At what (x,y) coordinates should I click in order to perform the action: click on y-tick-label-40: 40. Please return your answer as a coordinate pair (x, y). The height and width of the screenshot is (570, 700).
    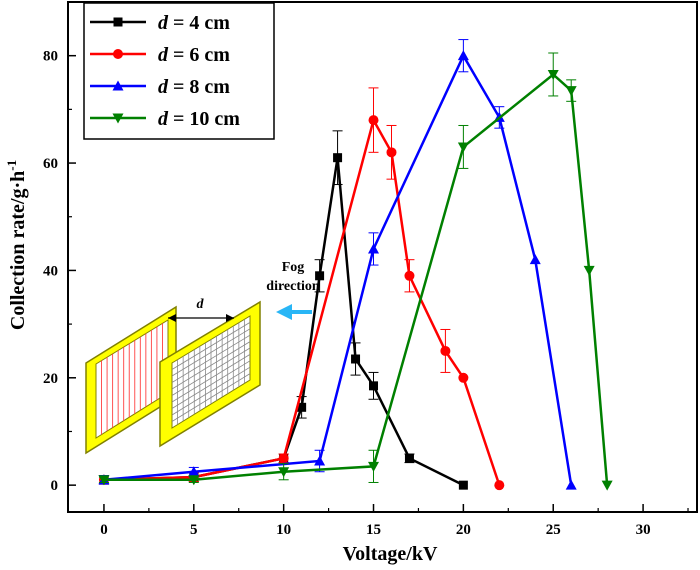
    Looking at the image, I should click on (50, 271).